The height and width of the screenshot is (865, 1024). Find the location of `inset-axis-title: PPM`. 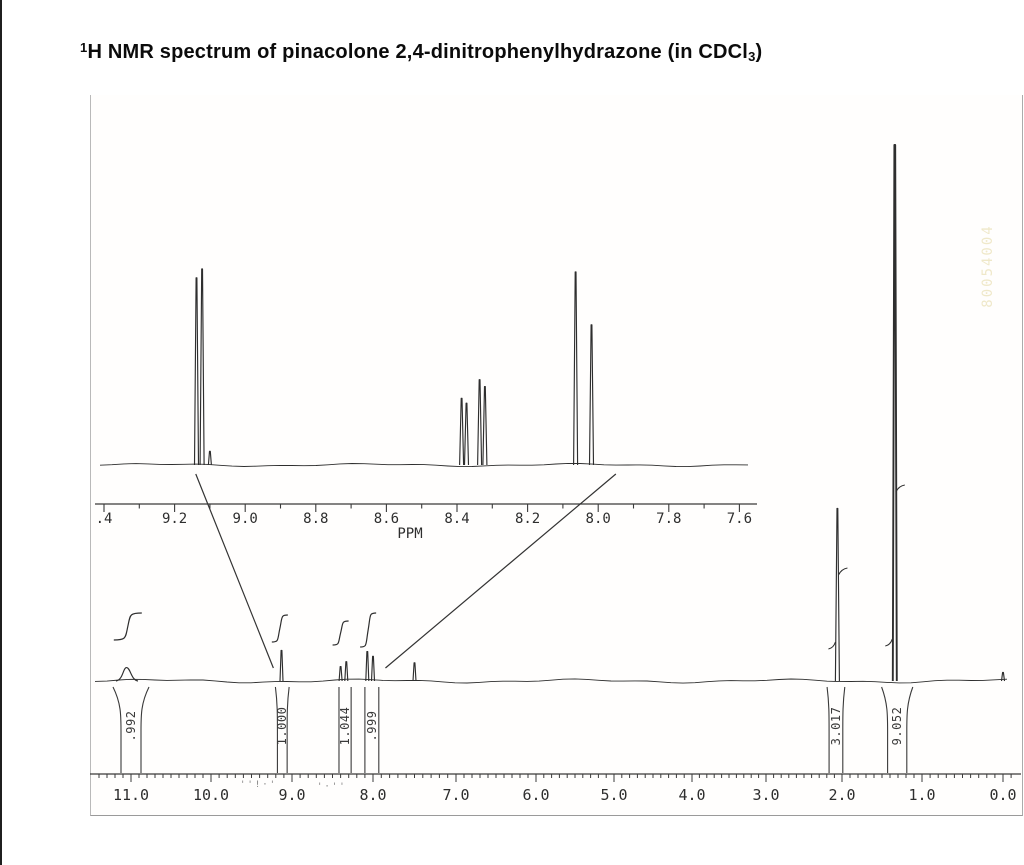

inset-axis-title: PPM is located at coordinates (410, 534).